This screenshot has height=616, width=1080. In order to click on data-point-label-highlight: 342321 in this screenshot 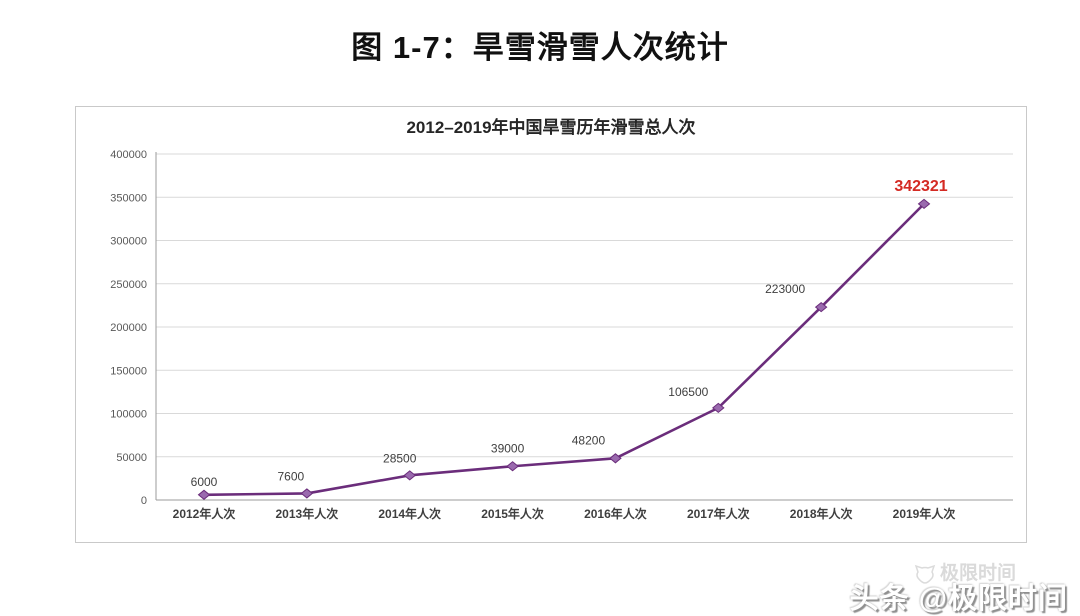, I will do `click(920, 186)`.